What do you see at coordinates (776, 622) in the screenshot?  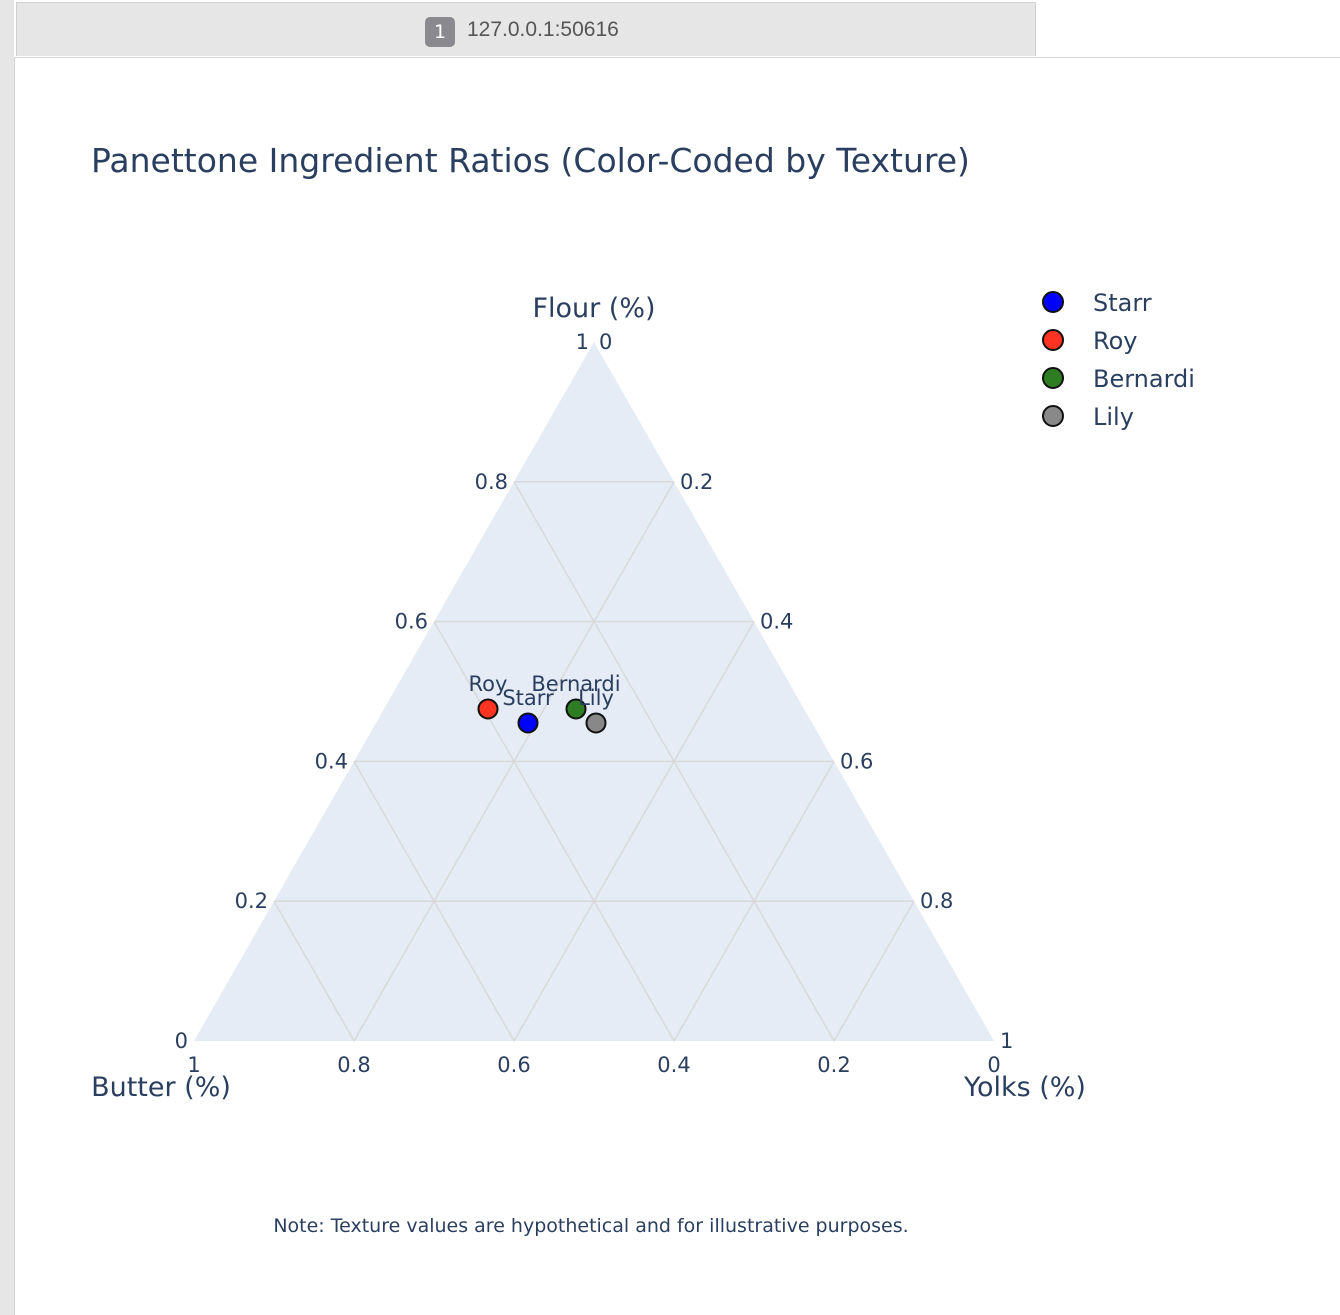 I see `tick-yolks-2: 0.4` at bounding box center [776, 622].